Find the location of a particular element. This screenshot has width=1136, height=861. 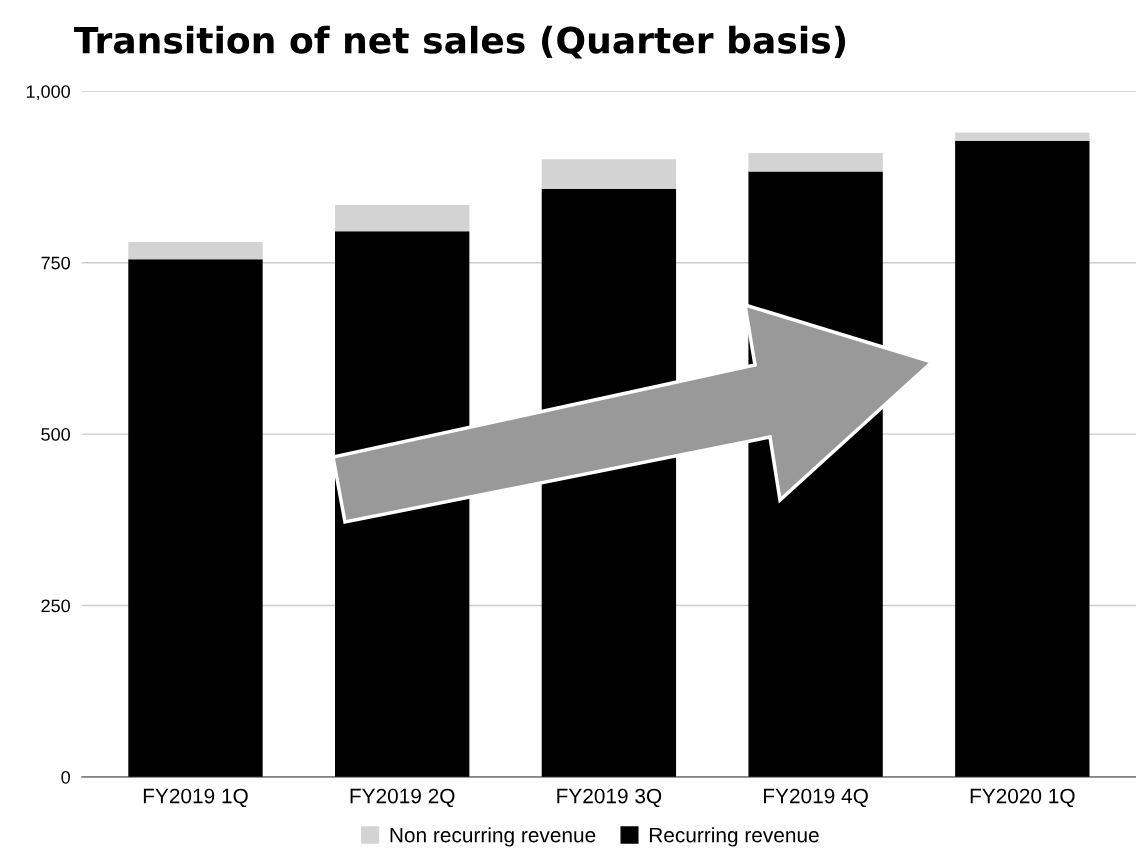

x-tick-label: FY2019 4Q is located at coordinates (816, 798).